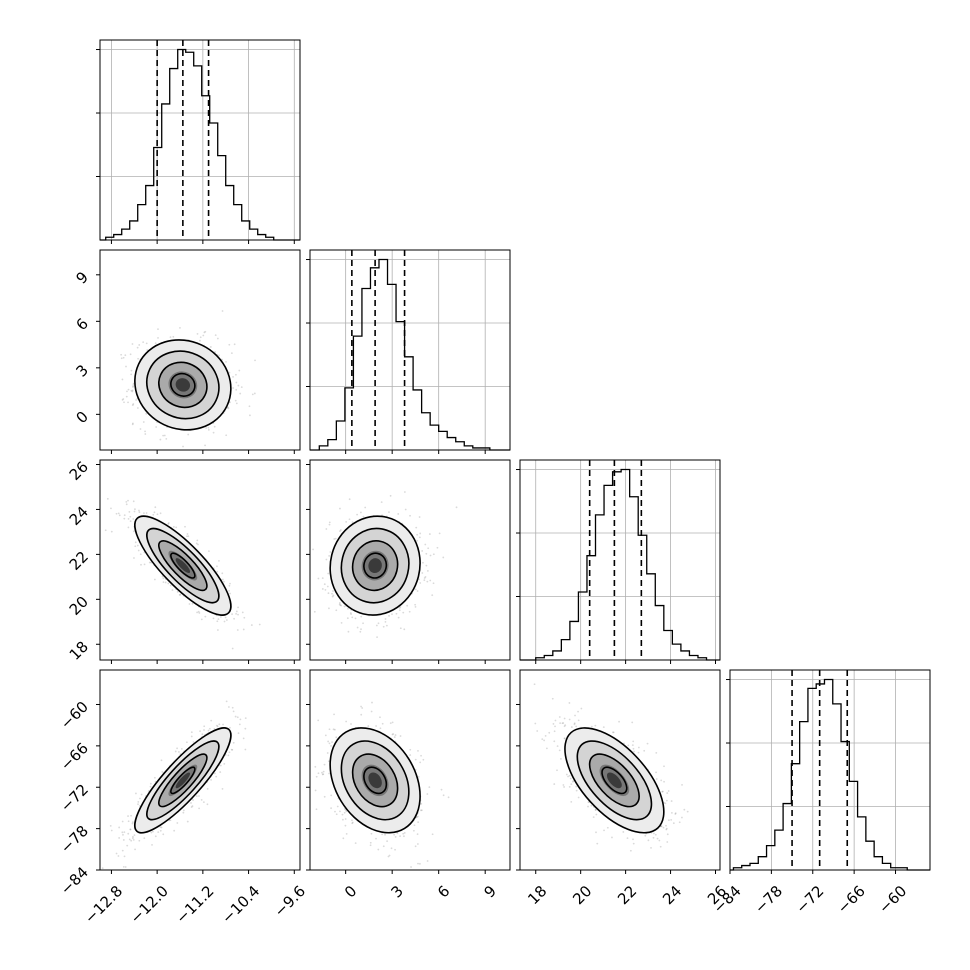 The width and height of the screenshot is (970, 970). I want to click on x-tick-label-0-3: −10.4, so click(240, 904).